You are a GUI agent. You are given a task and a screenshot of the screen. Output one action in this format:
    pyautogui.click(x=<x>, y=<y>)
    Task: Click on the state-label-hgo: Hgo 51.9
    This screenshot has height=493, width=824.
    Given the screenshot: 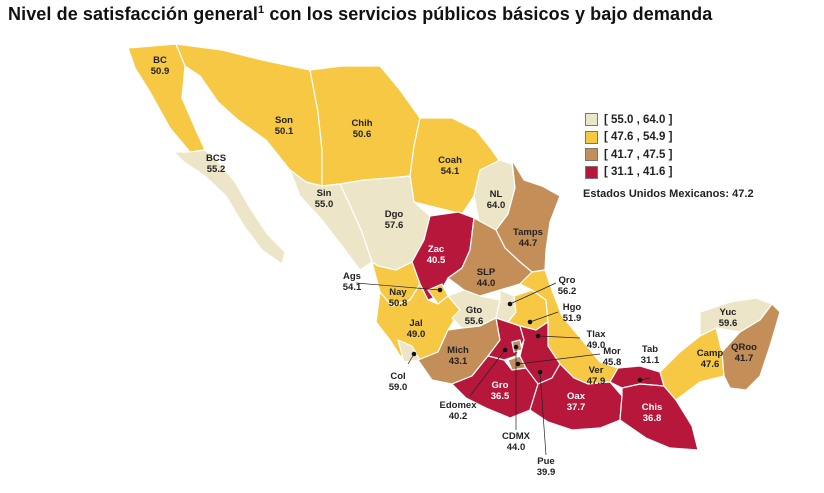 What is the action you would take?
    pyautogui.click(x=572, y=313)
    